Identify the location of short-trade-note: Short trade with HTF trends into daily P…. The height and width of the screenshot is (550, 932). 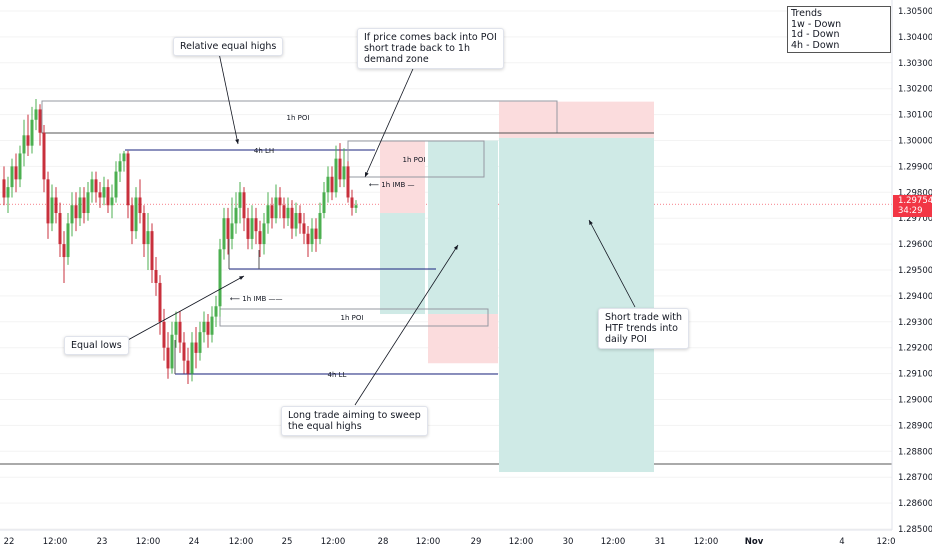
(644, 328).